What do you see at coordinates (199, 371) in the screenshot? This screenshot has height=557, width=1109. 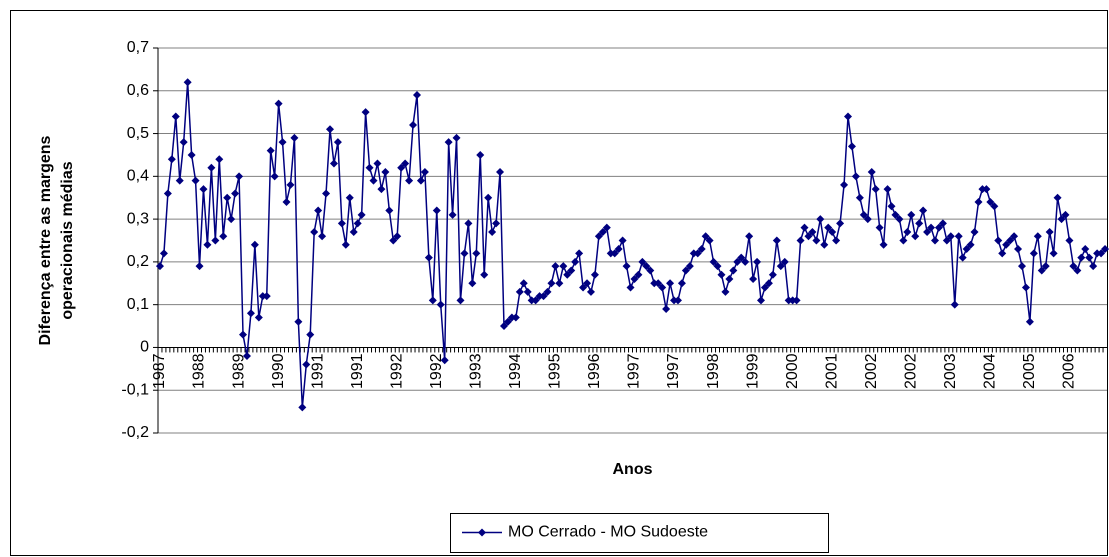 I see `x-tick-label: 1988` at bounding box center [199, 371].